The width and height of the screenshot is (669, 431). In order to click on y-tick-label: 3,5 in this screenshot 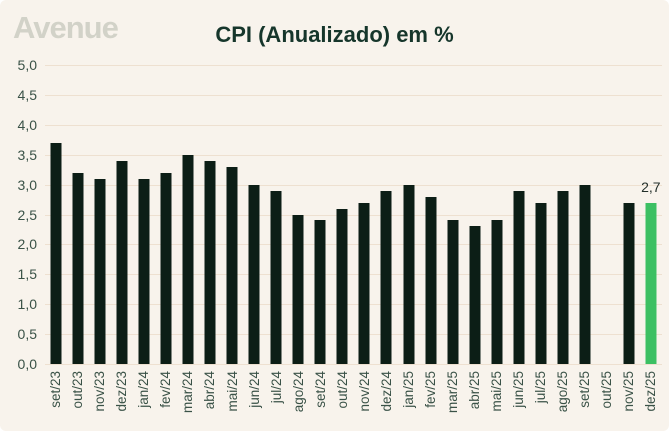, I will do `click(27, 154)`.